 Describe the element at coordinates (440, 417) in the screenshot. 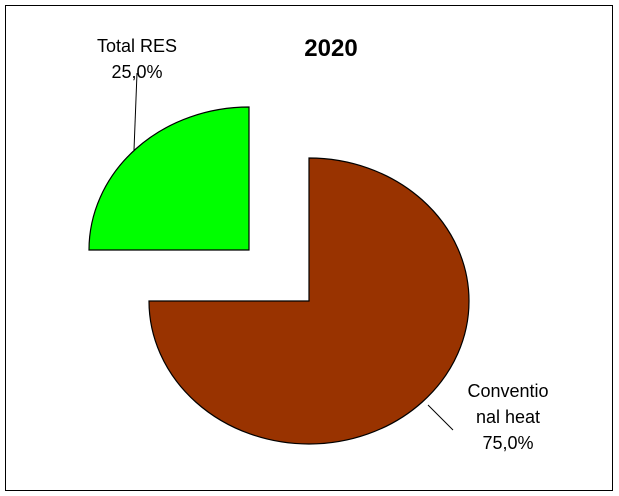

I see `leader-line-conventional-heat` at that location.